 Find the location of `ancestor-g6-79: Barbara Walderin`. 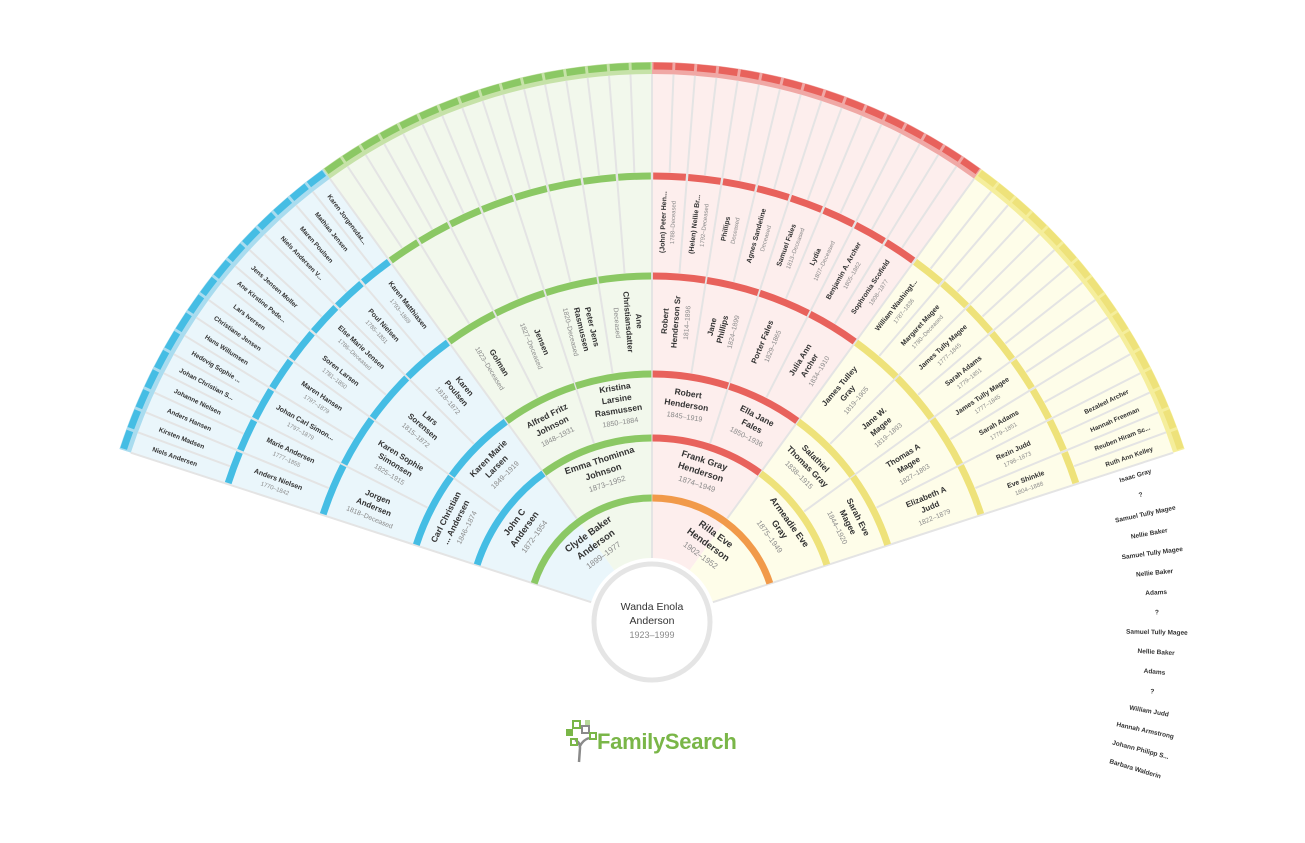

ancestor-g6-79: Barbara Walderin is located at coordinates (1134, 769).